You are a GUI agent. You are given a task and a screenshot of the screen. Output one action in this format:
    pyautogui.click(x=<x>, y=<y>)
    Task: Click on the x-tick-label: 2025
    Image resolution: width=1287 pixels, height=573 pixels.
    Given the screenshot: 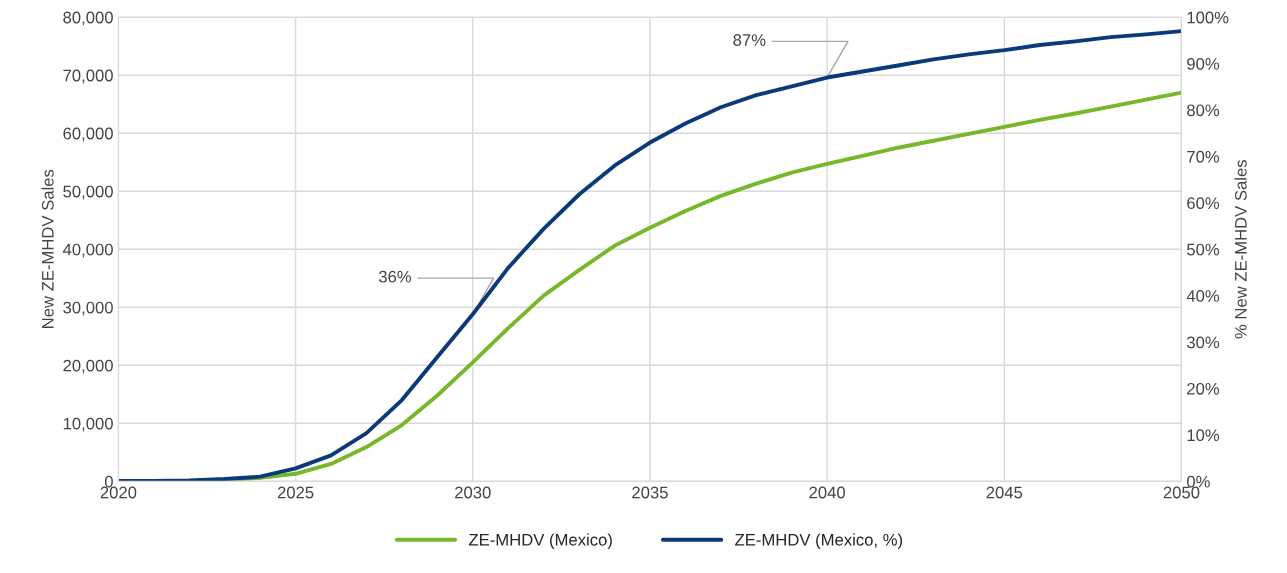 What is the action you would take?
    pyautogui.click(x=295, y=492)
    